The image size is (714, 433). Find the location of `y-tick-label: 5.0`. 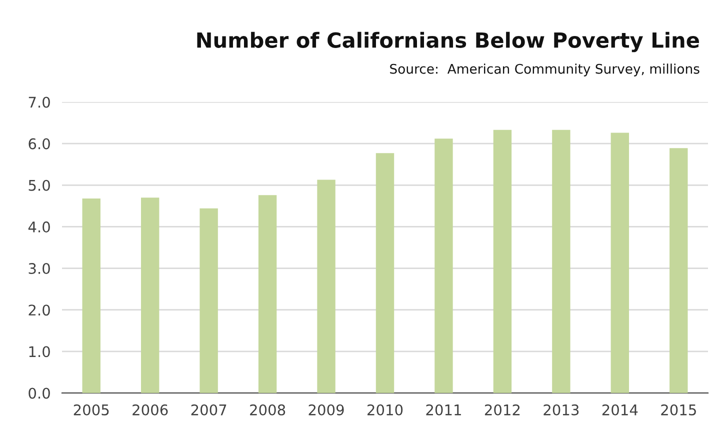

y-tick-label: 5.0 is located at coordinates (39, 185).